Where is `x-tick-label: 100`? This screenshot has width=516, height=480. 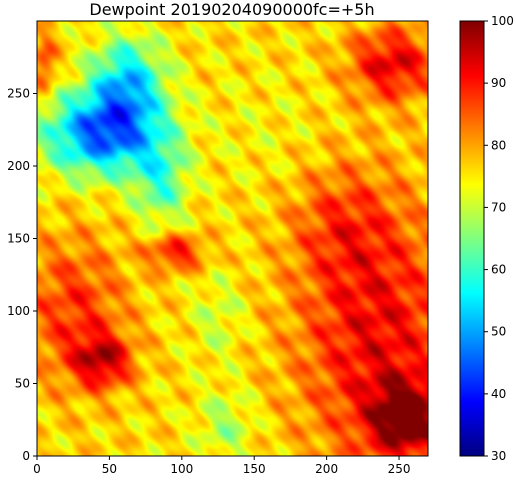 x-tick-label: 100 is located at coordinates (181, 469).